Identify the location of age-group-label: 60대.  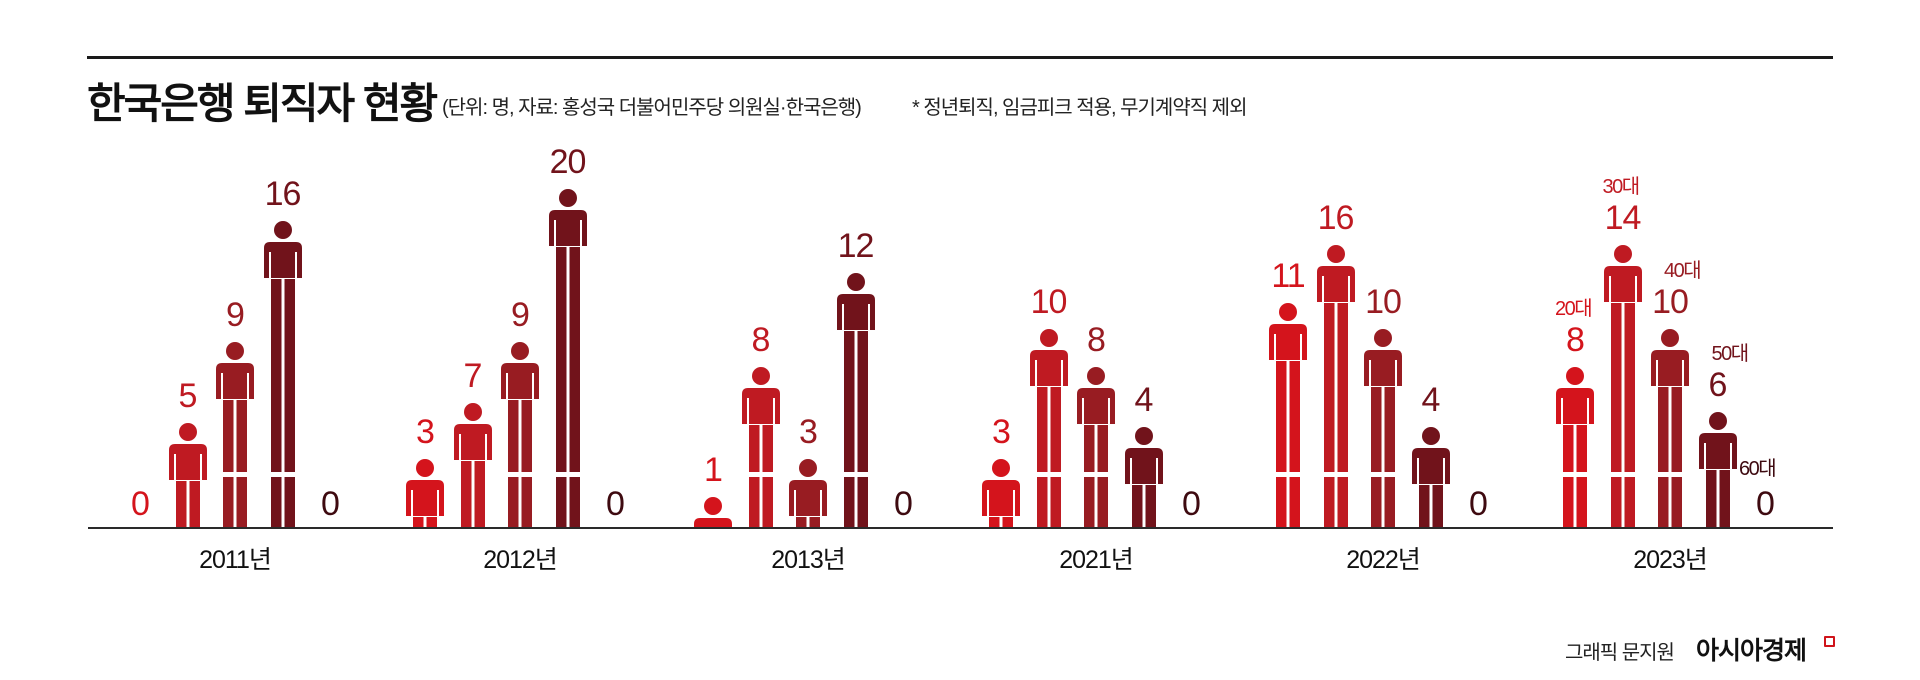
(1758, 469).